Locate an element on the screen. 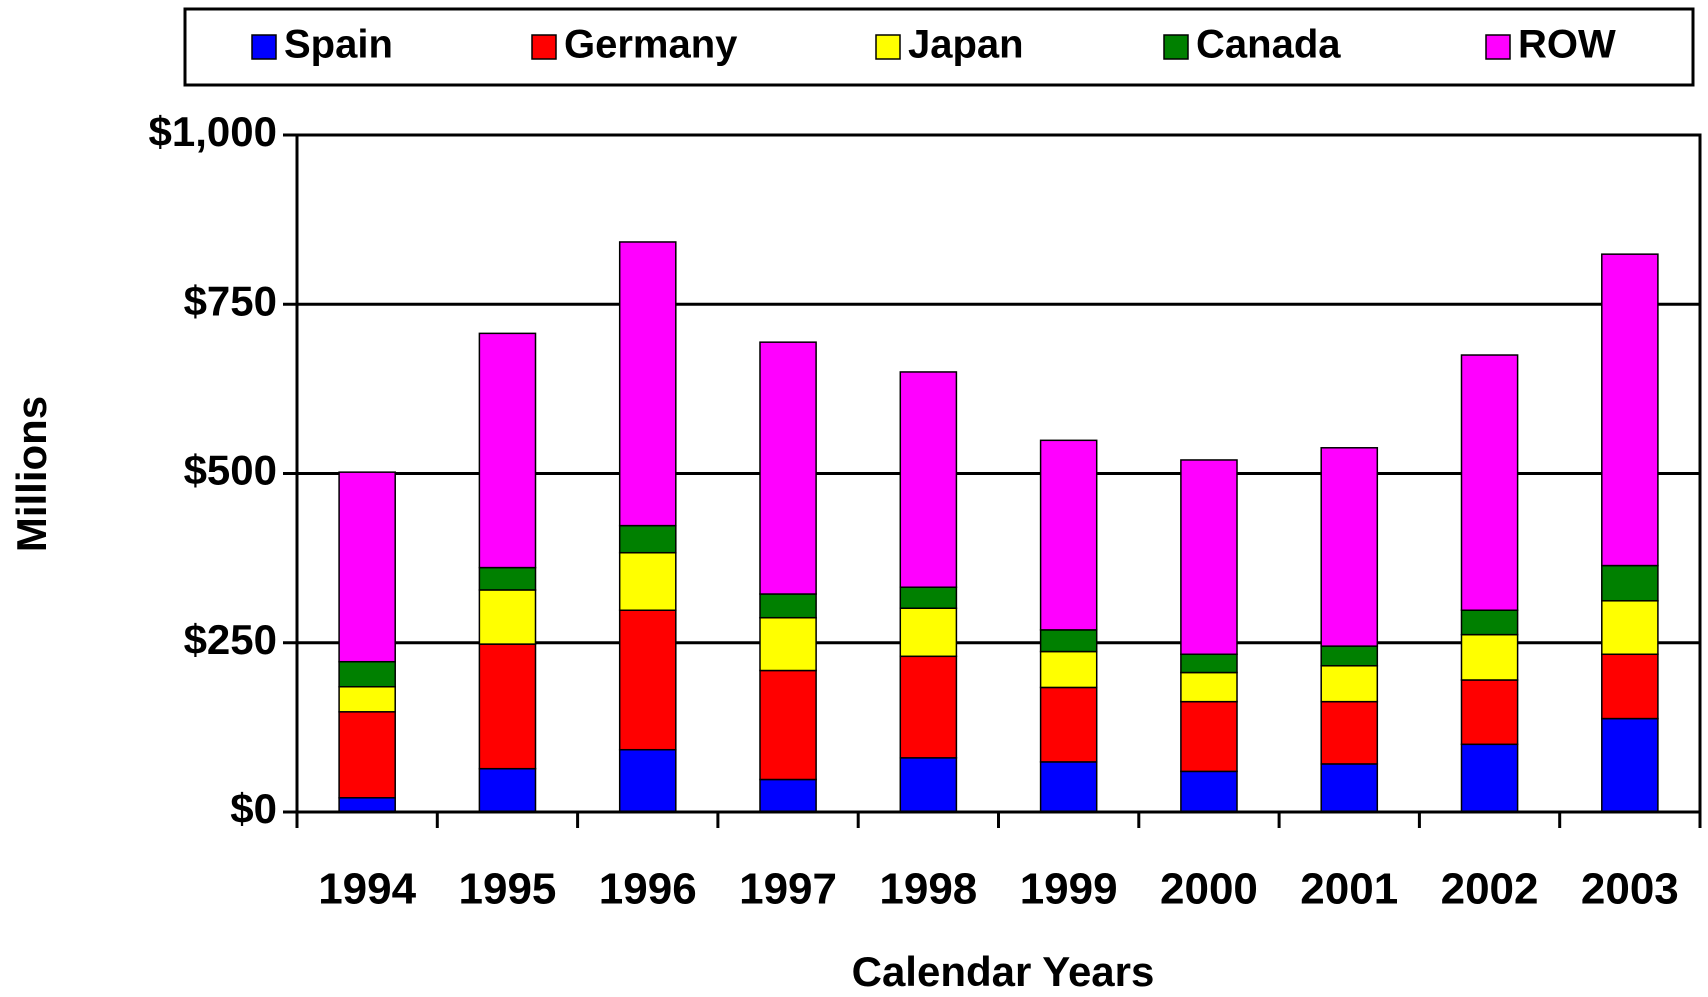 The width and height of the screenshot is (1708, 997). legend-box is located at coordinates (939, 47).